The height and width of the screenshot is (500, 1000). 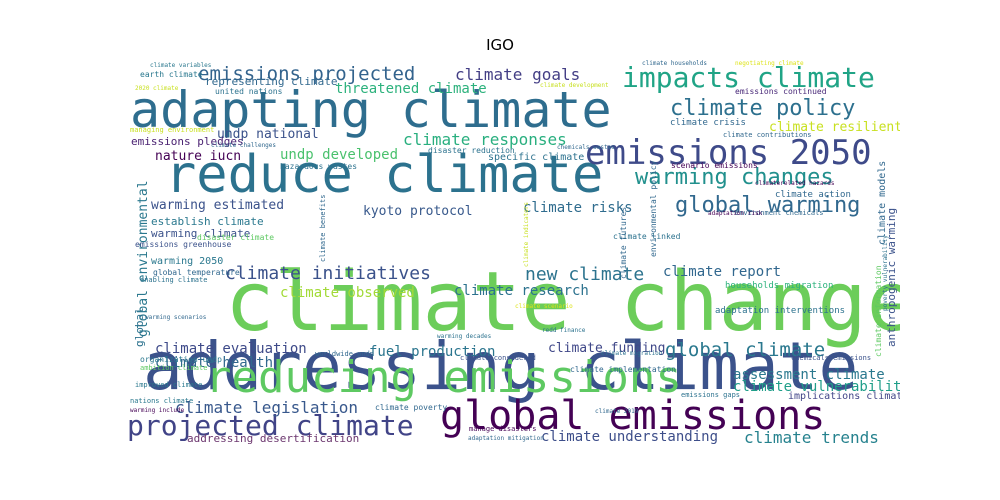 What do you see at coordinates (432, 352) in the screenshot?
I see `word-fuel-production: fuel production` at bounding box center [432, 352].